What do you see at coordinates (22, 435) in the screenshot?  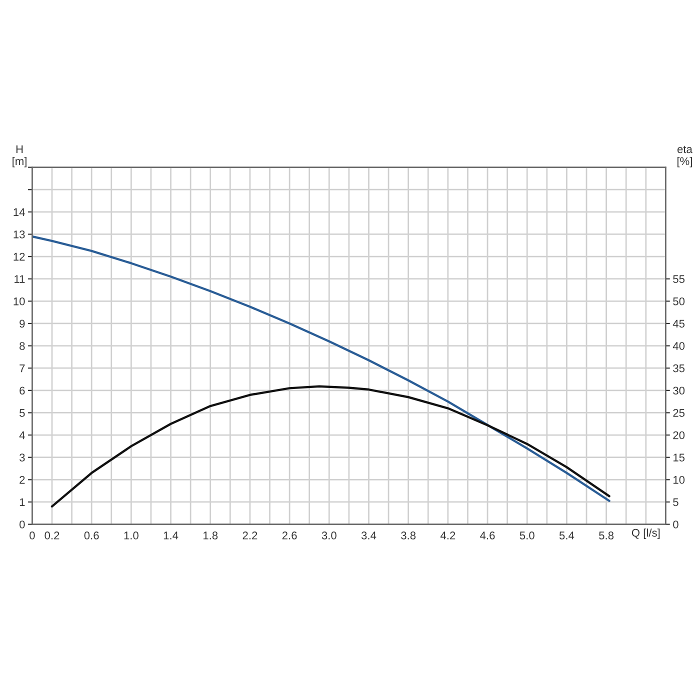 I see `y-tick-label: 4` at bounding box center [22, 435].